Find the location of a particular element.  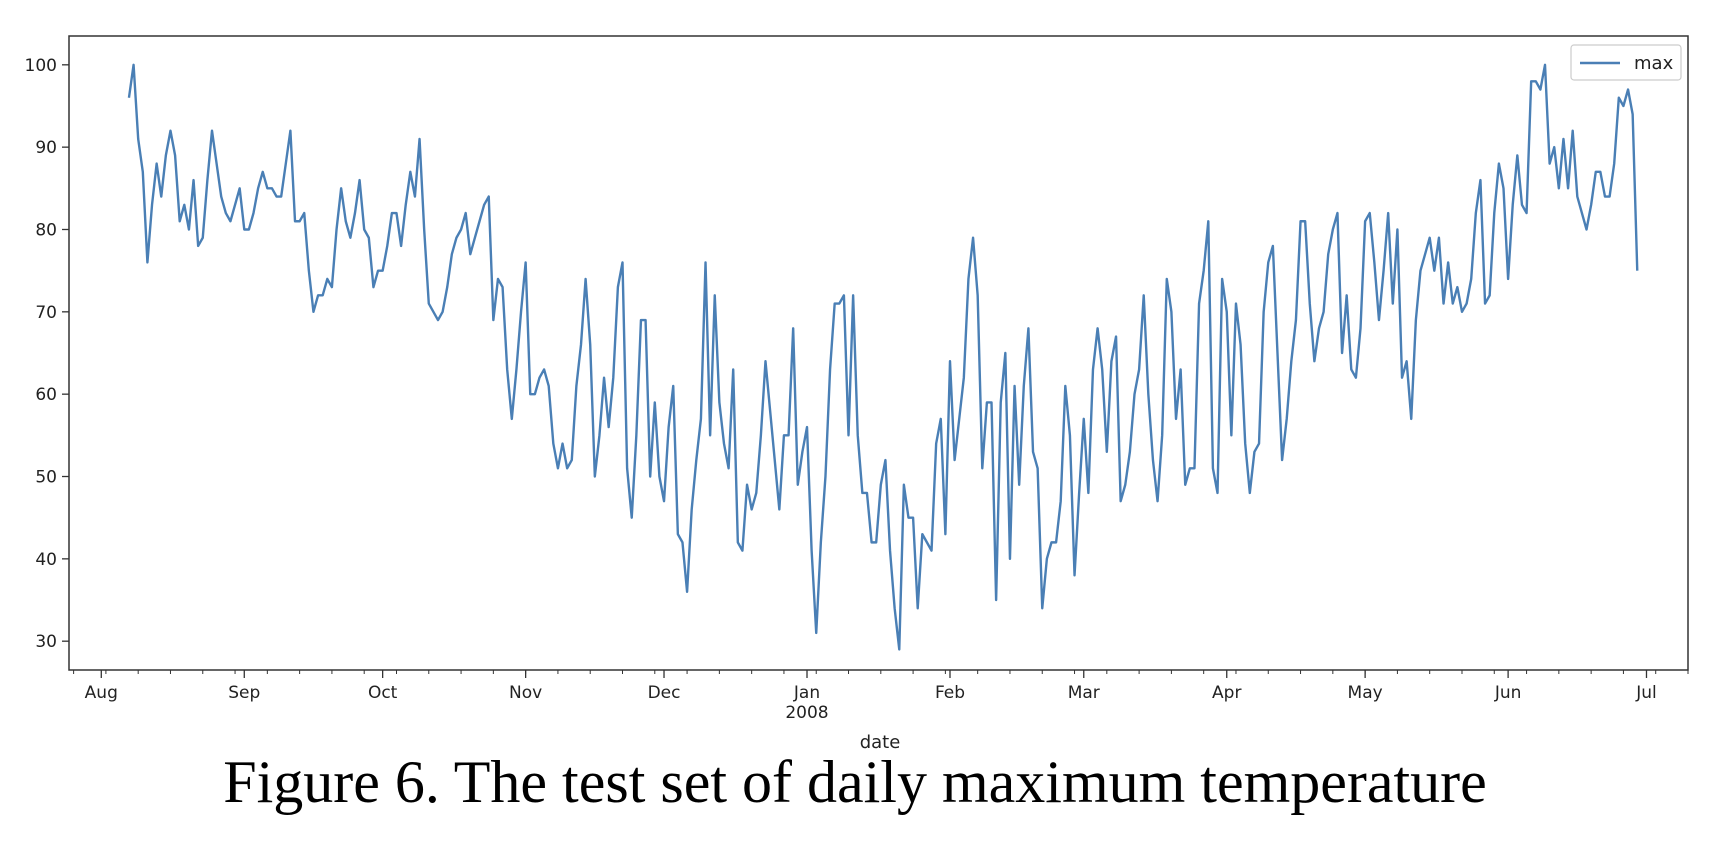

x-axis-label: date is located at coordinates (880, 742).